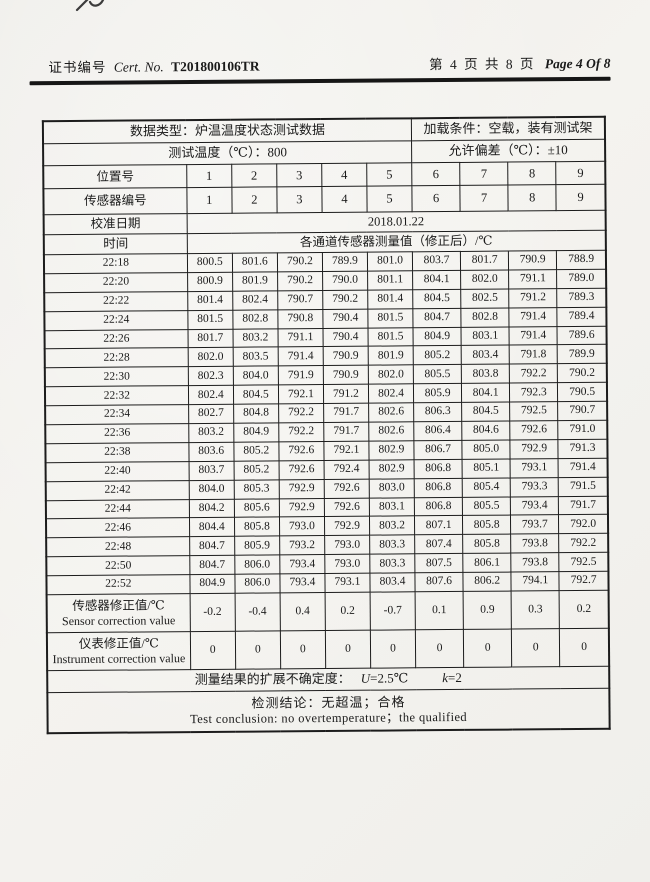  I want to click on reading-value-cell: 791.9, so click(301, 375).